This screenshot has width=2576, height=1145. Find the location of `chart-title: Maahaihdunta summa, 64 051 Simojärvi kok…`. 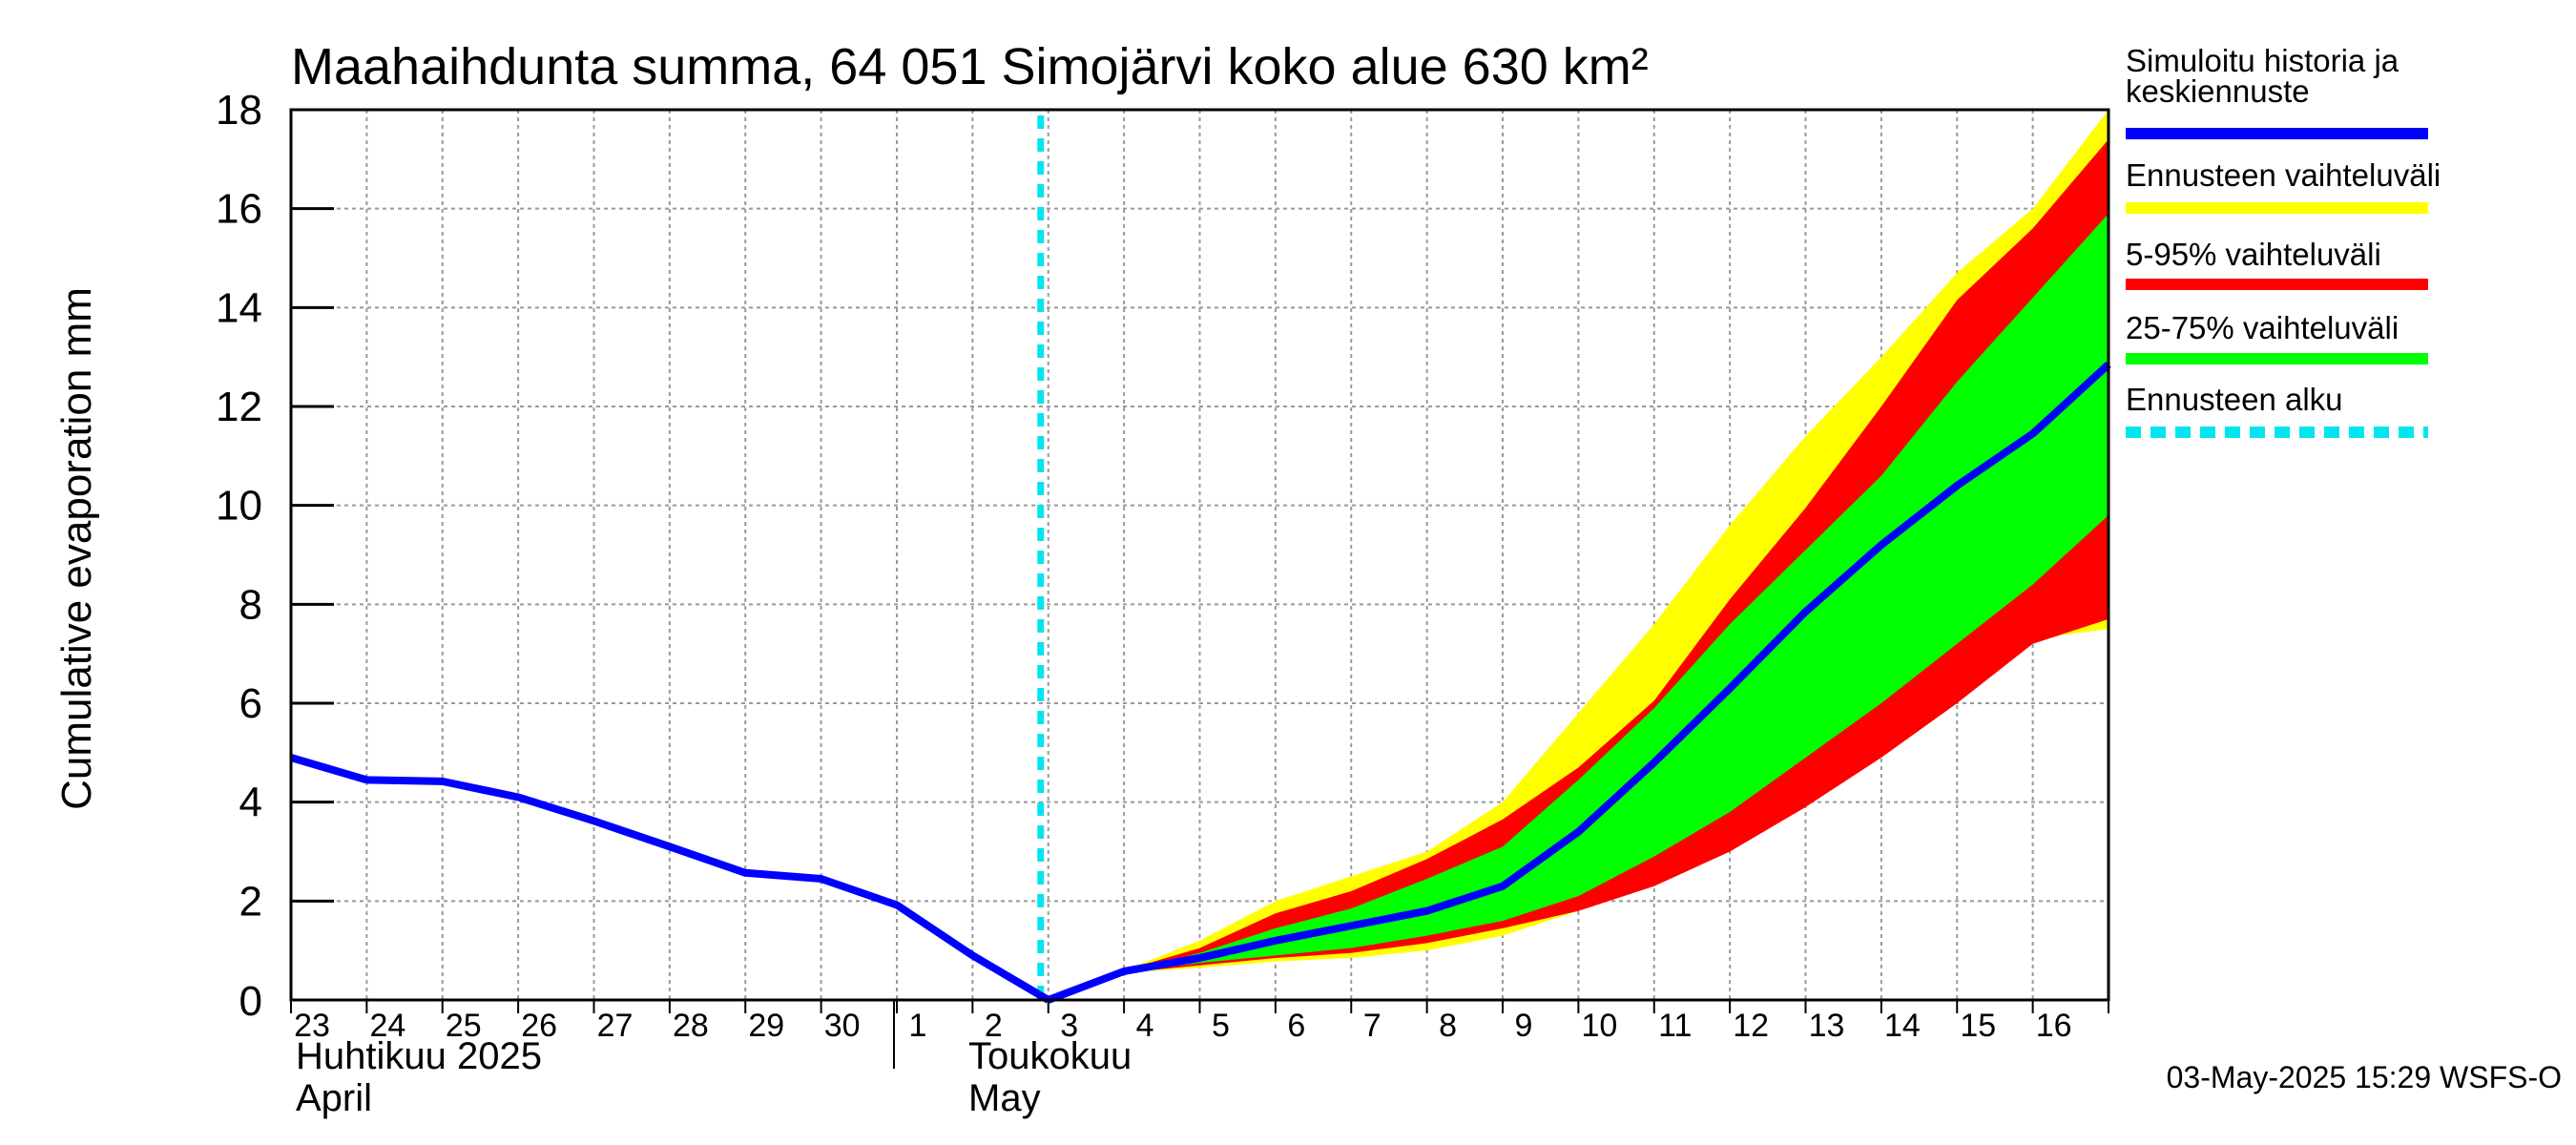

chart-title: Maahaihdunta summa, 64 051 Simojärvi kok… is located at coordinates (970, 66).